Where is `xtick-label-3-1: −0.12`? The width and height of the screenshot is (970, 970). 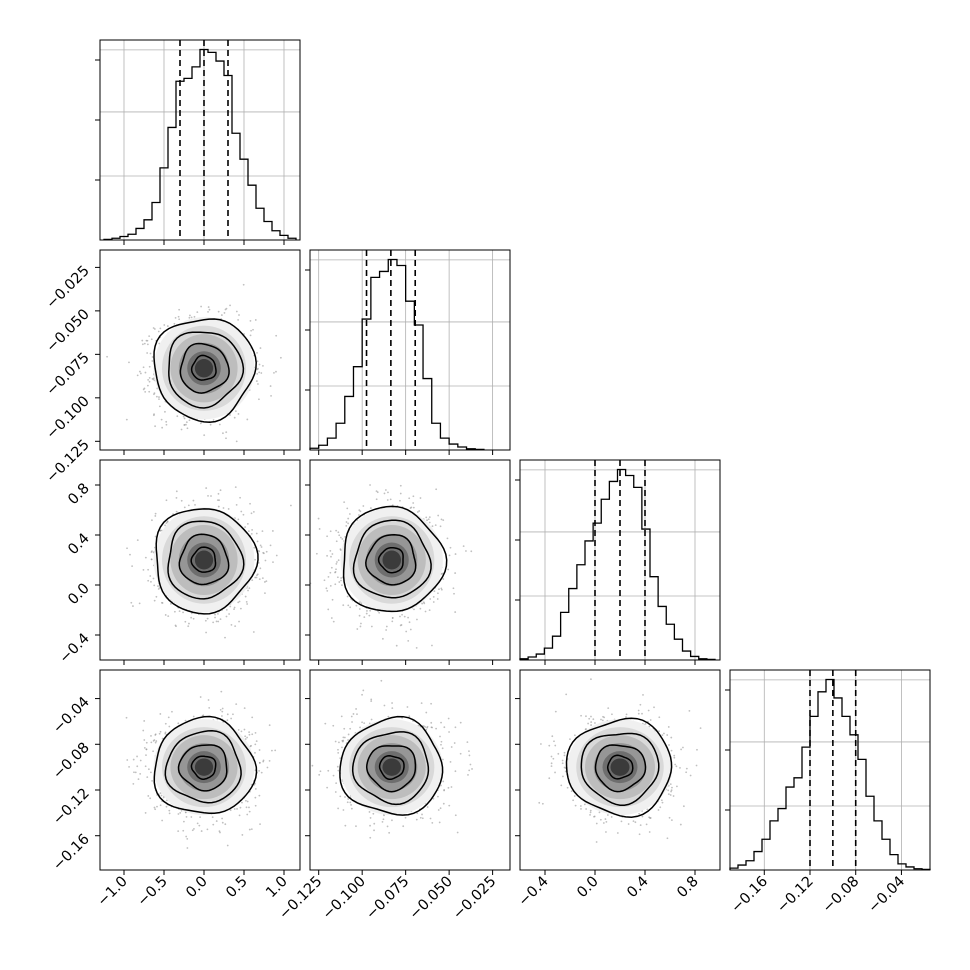
xtick-label-3-1: −0.12 is located at coordinates (795, 895).